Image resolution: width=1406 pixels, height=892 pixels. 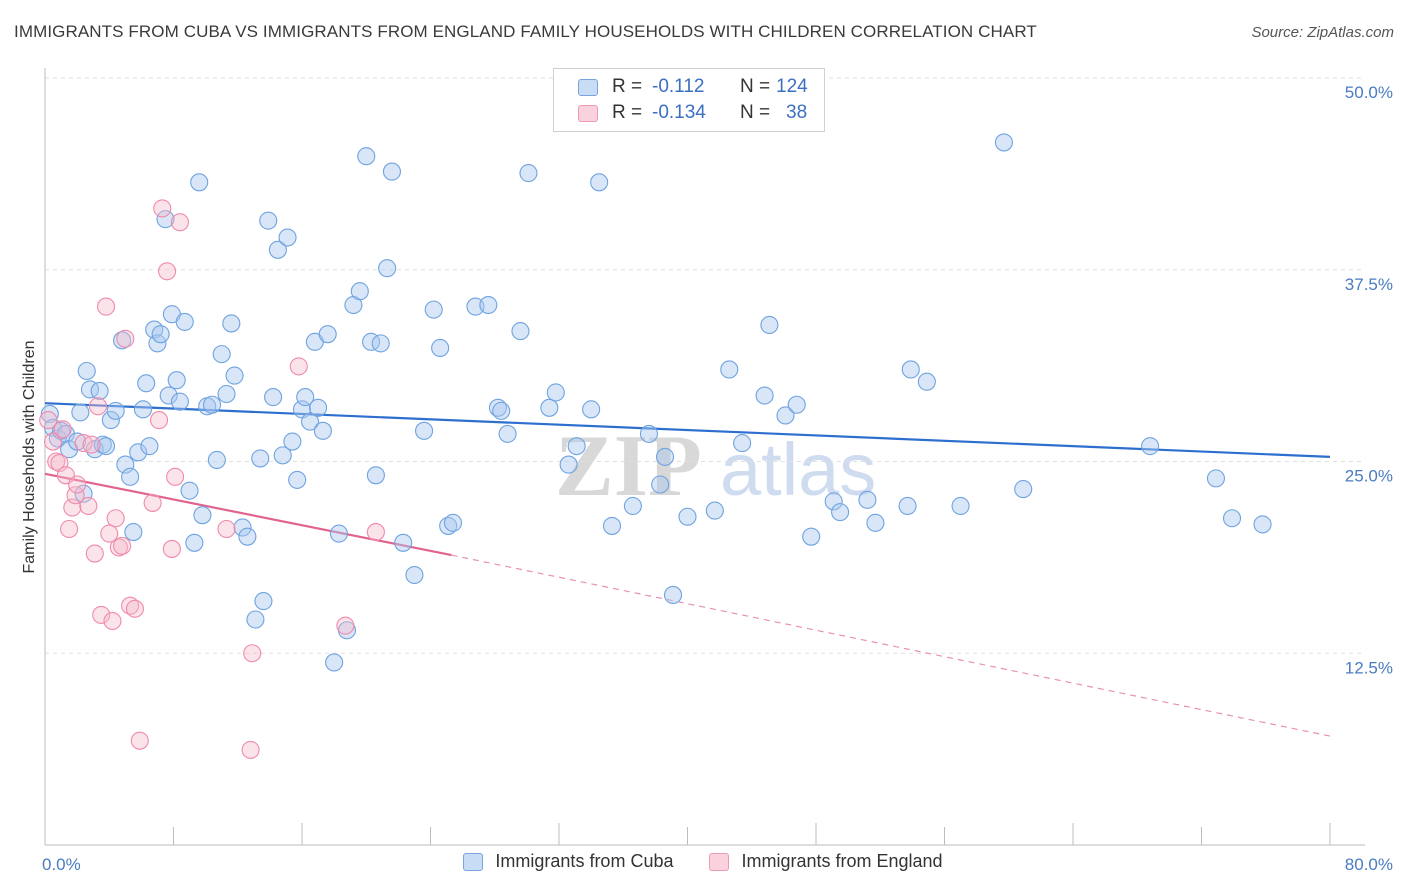 What do you see at coordinates (61, 864) in the screenshot?
I see `x-tick-label: 0.0%` at bounding box center [61, 864].